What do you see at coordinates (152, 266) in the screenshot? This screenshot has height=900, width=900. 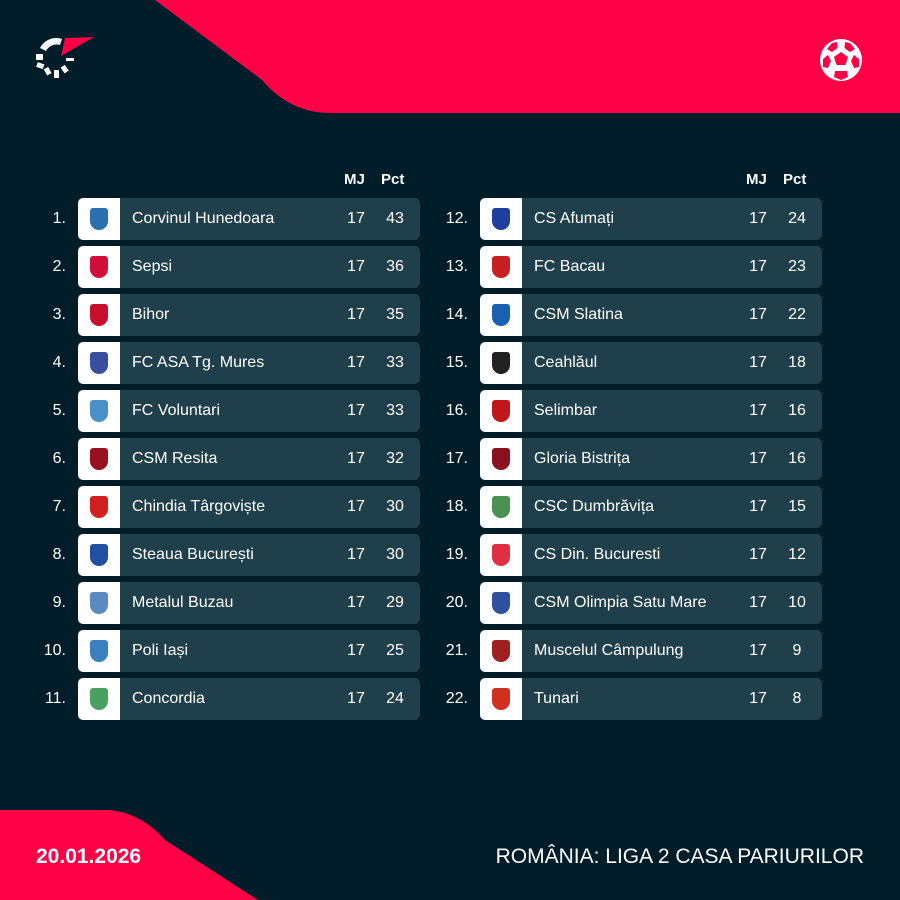 I see `team-name: Sepsi` at bounding box center [152, 266].